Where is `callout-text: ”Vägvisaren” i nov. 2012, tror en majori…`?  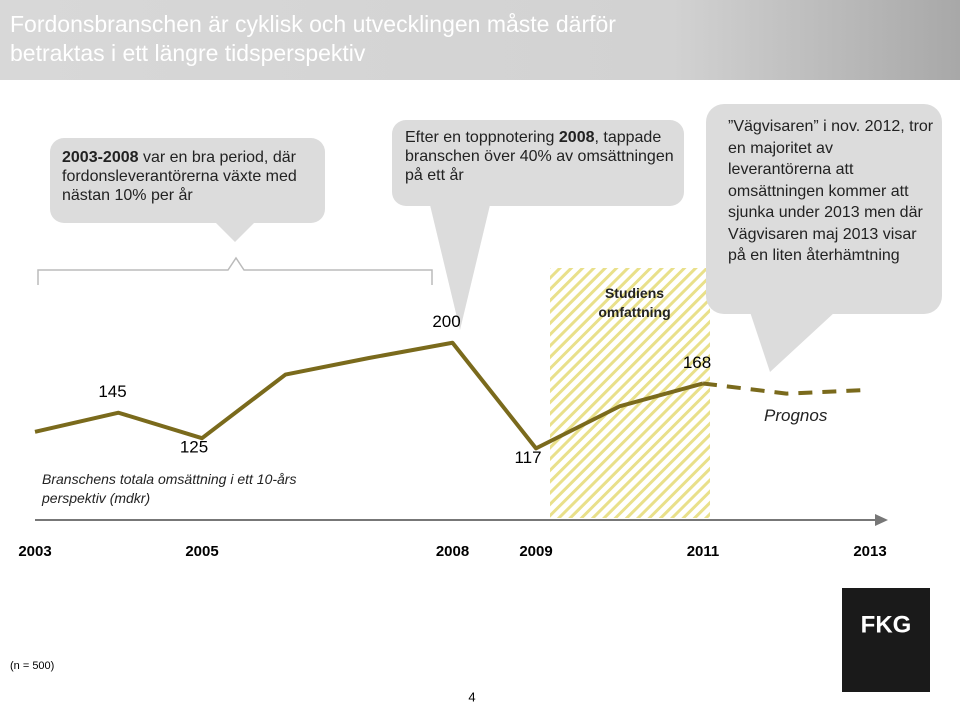
callout-text: ”Vägvisaren” i nov. 2012, tror en majori… is located at coordinates (831, 191).